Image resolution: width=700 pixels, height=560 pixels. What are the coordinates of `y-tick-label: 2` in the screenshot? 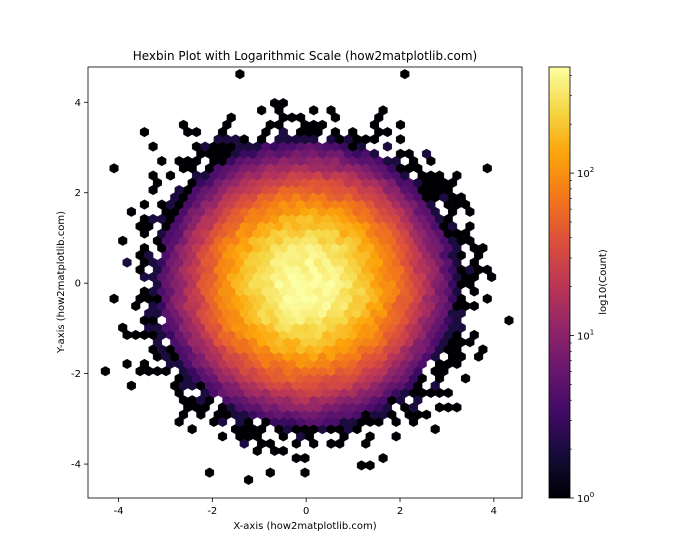 It's located at (78, 193).